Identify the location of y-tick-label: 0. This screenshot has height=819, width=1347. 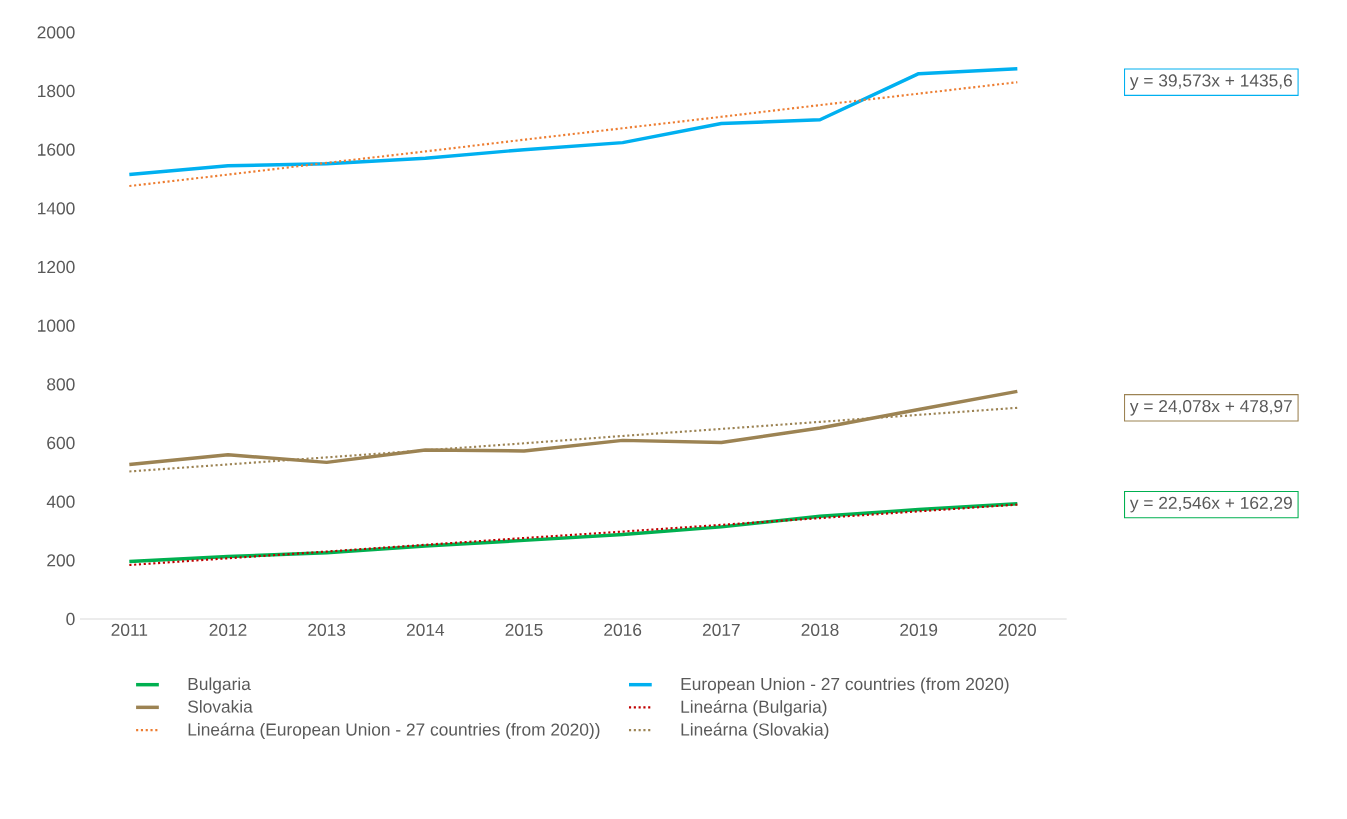
(70, 619).